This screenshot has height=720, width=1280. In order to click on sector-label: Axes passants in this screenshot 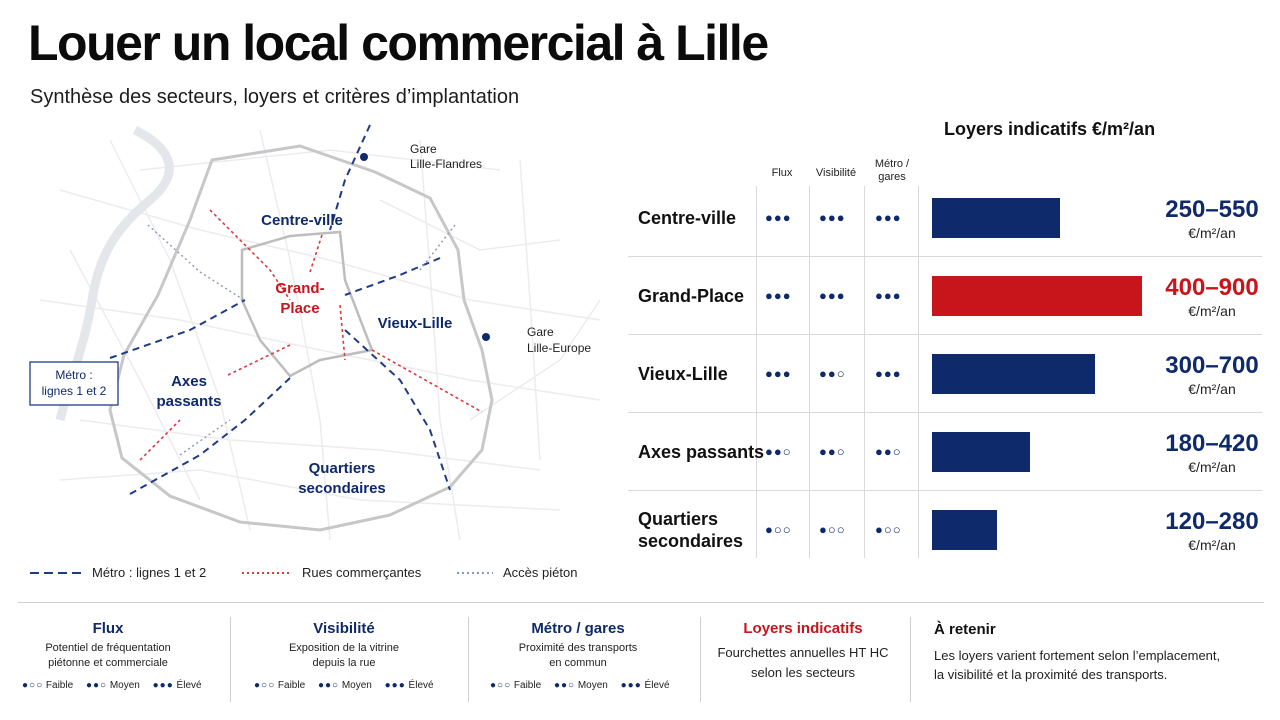, I will do `click(701, 452)`.